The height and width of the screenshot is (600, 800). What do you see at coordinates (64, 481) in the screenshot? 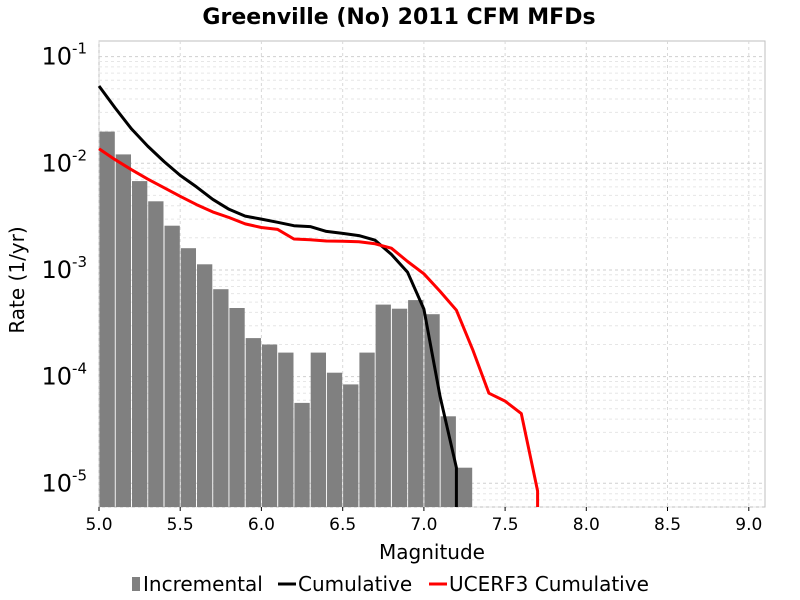
I see `y-tick-label: 10⁻⁵` at bounding box center [64, 481].